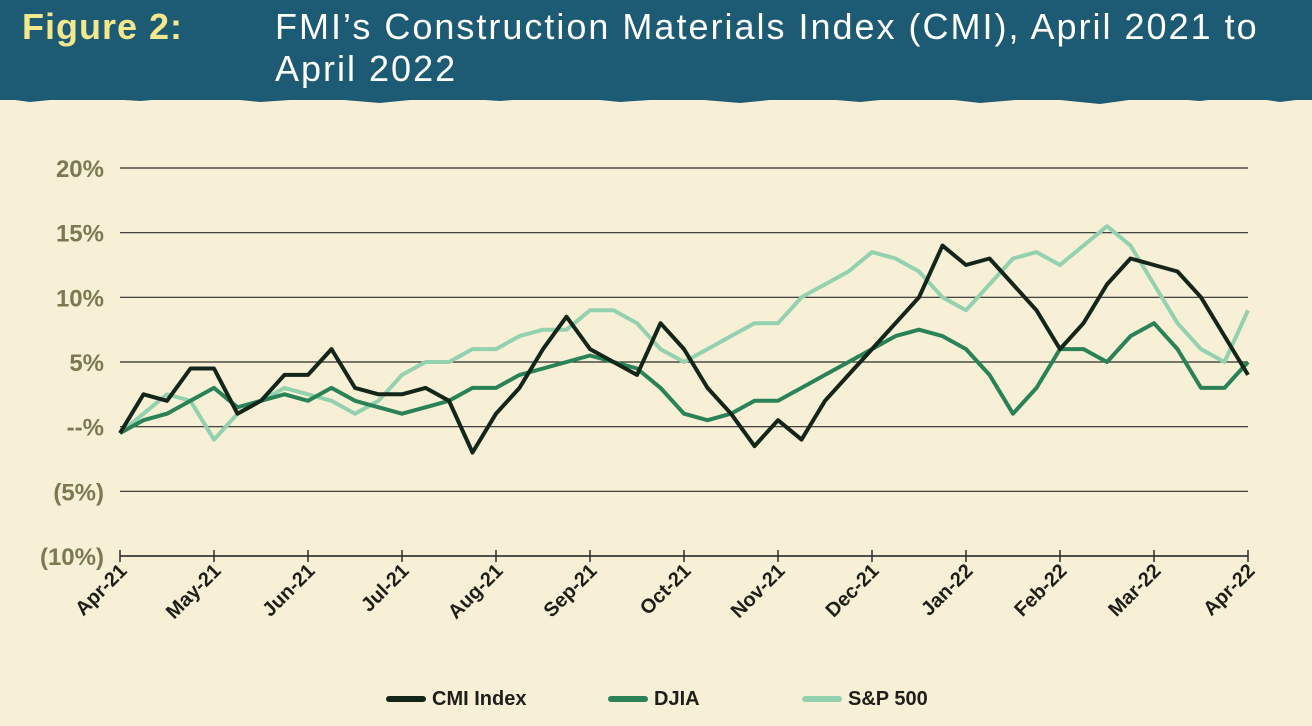  Describe the element at coordinates (656, 96) in the screenshot. I see `banner-torn-edge` at that location.